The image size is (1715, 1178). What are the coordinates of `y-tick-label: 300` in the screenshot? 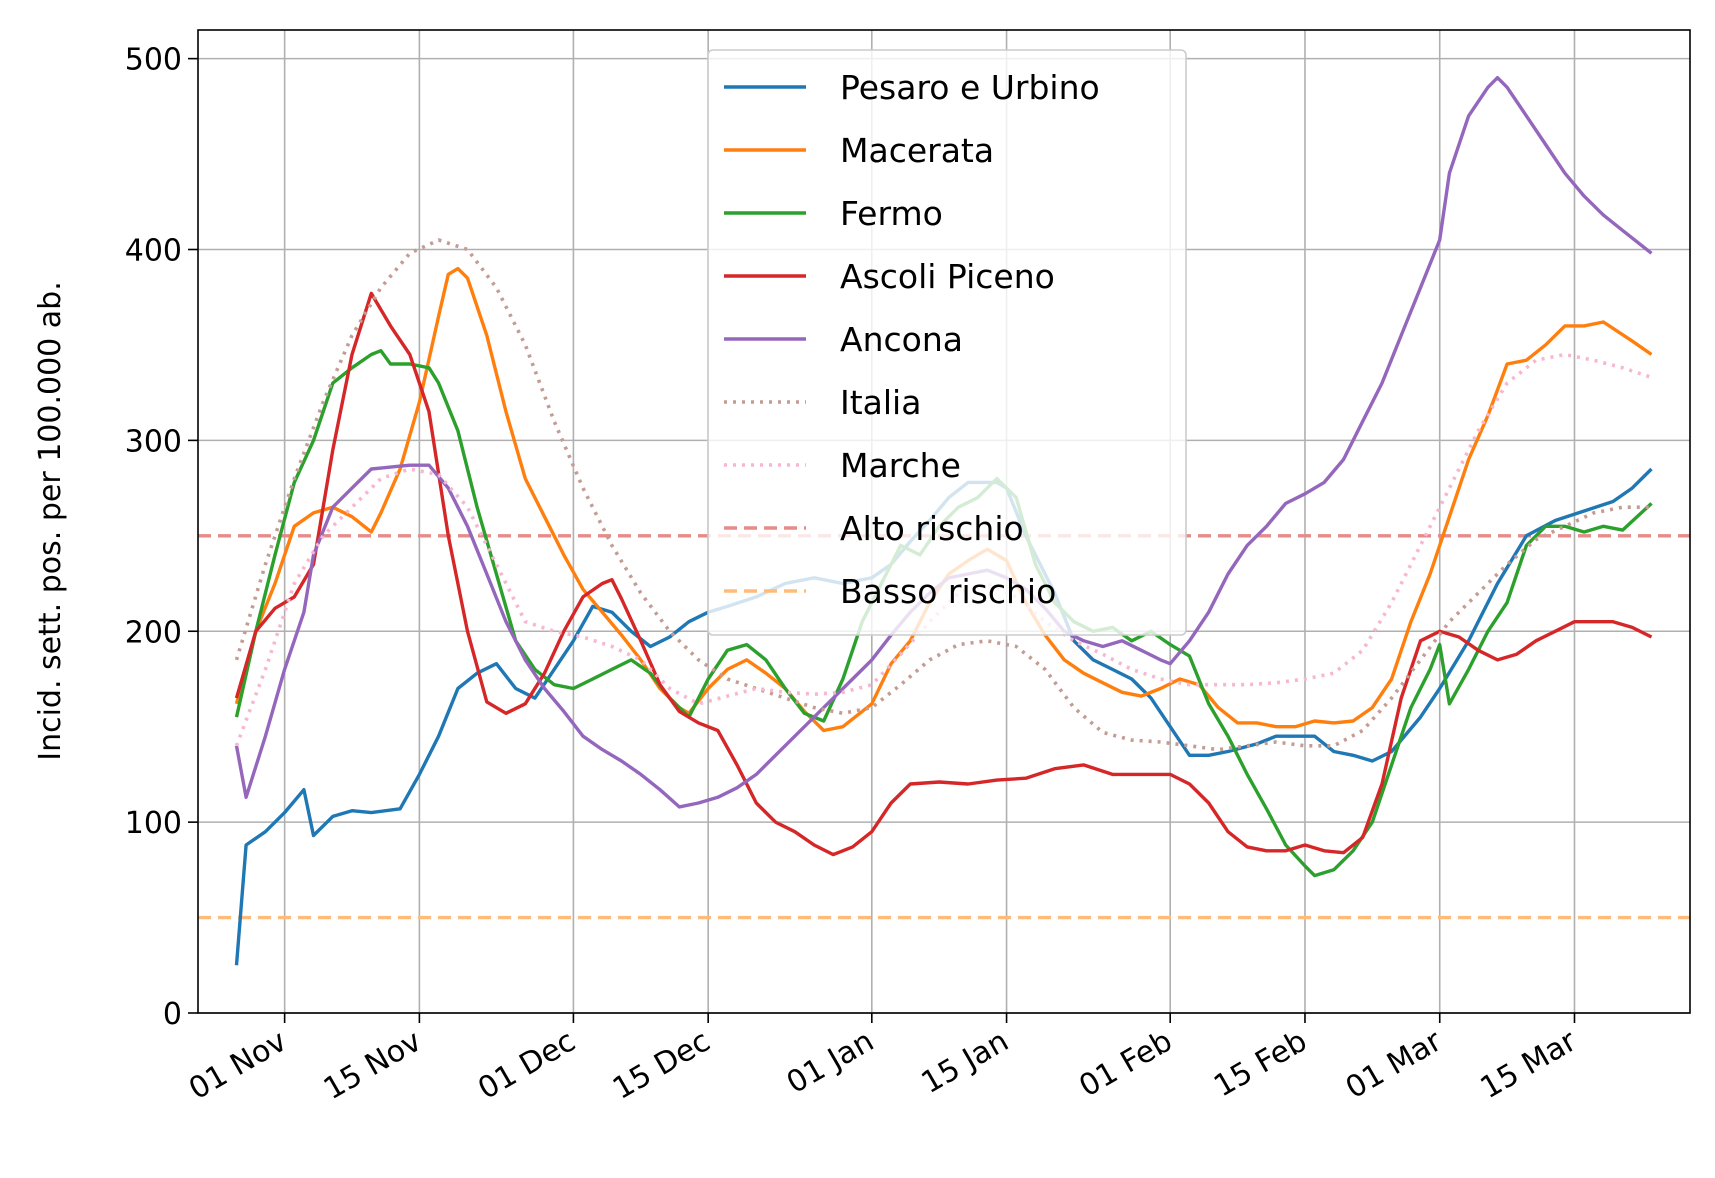 It's located at (153, 441).